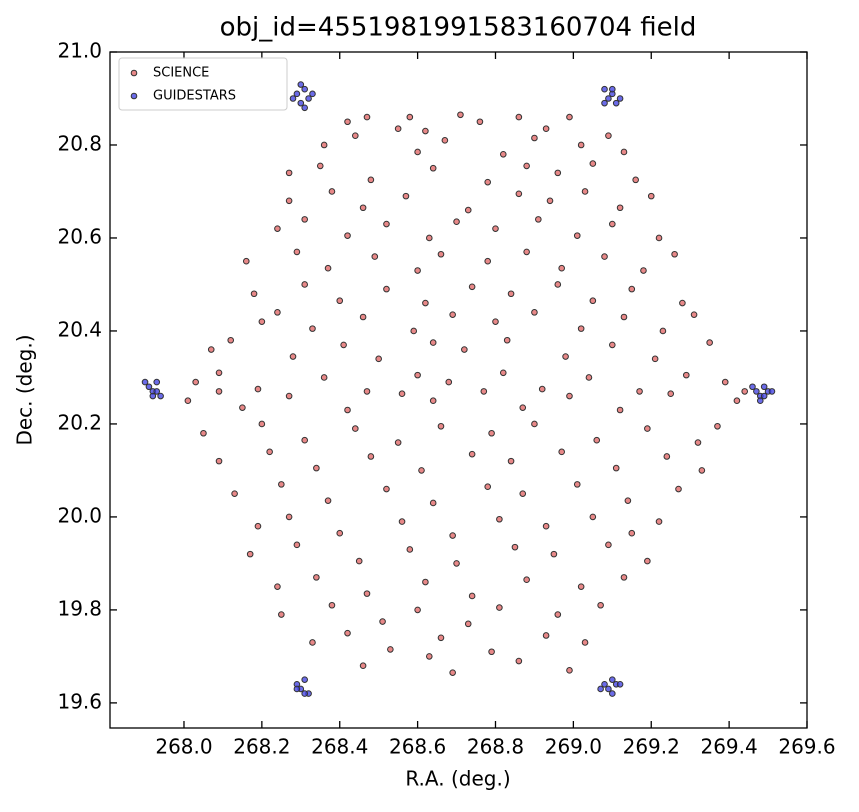 This screenshot has width=859, height=812. Describe the element at coordinates (79, 51) in the screenshot. I see `y-tick-label: 21.0` at that location.